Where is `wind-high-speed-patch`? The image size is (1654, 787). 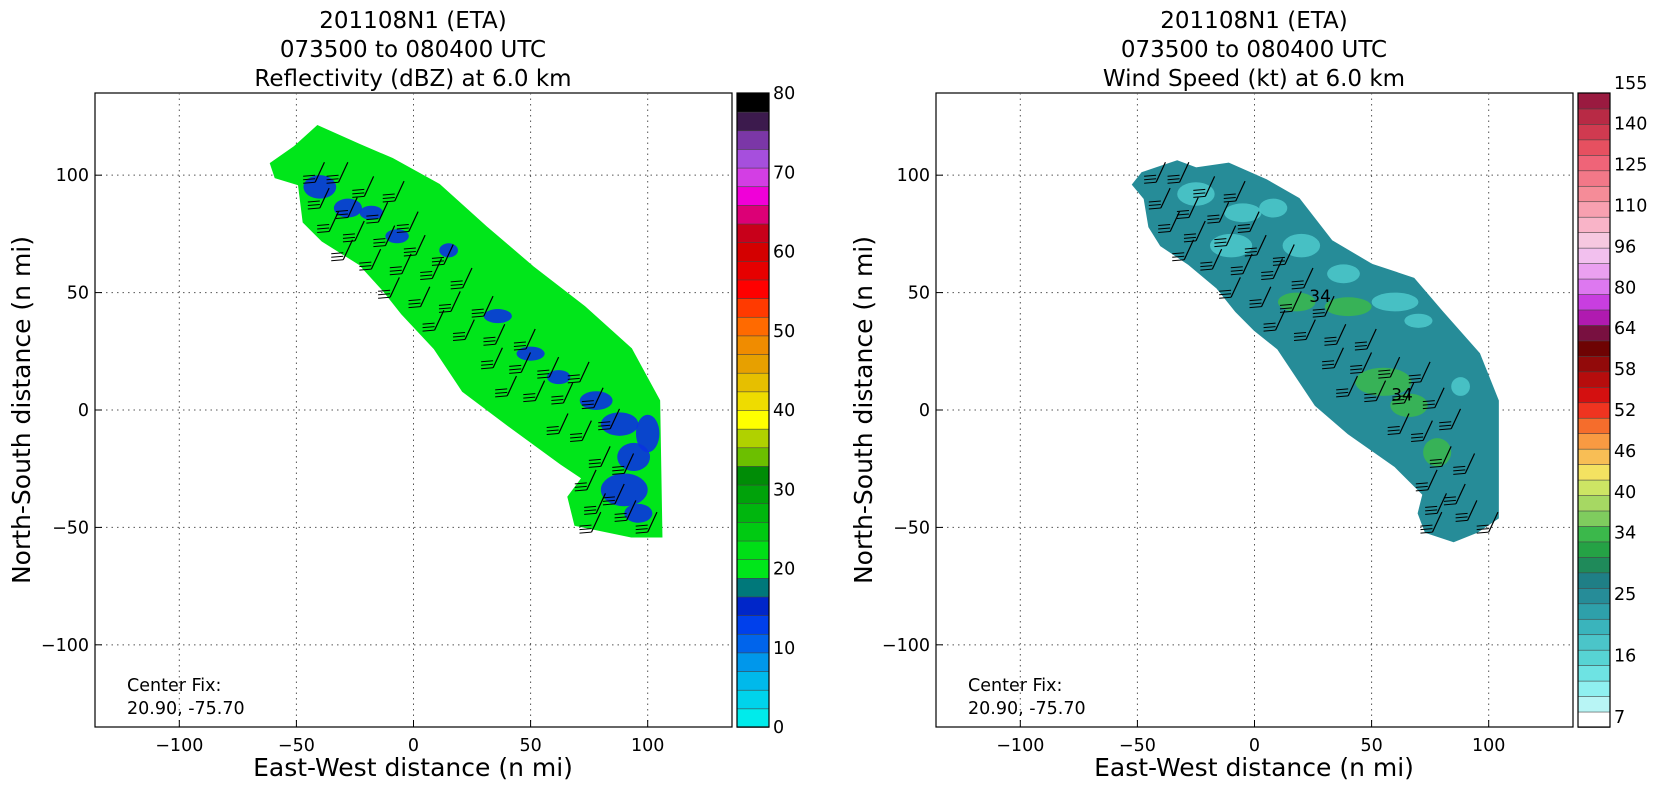 wind-high-speed-patch is located at coordinates (1231, 245).